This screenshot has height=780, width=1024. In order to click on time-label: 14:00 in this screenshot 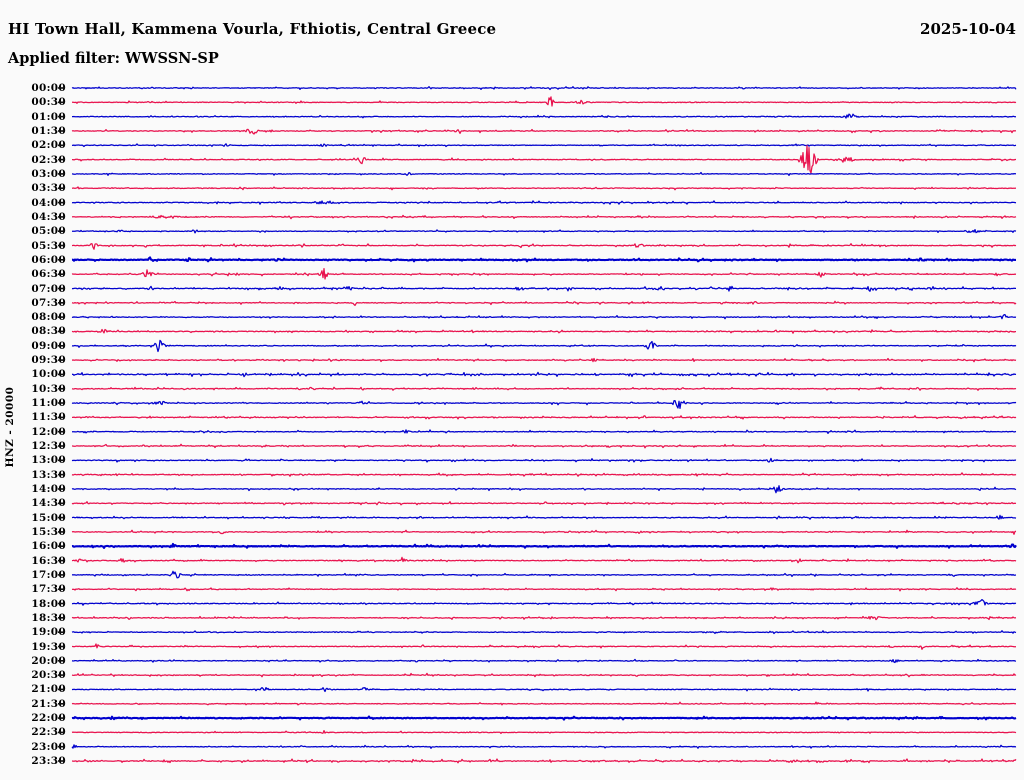, I will do `click(48, 489)`.